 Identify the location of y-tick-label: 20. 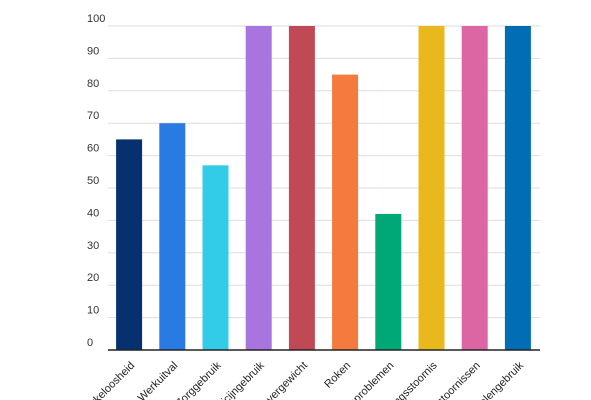
(93, 278).